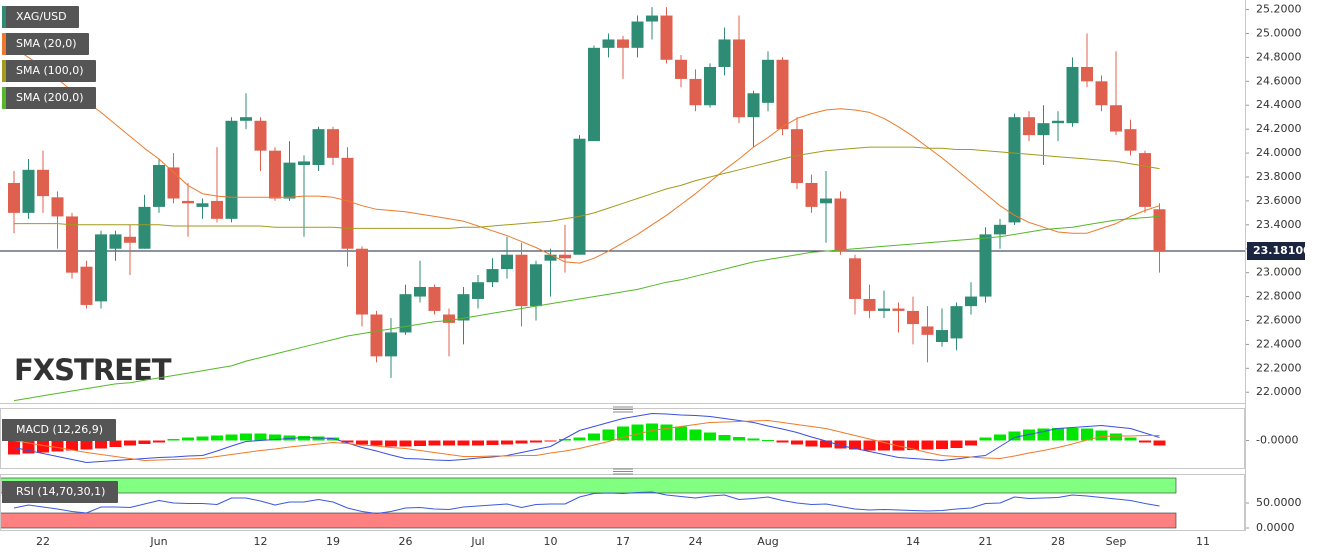  I want to click on x-tick-label: Aug, so click(767, 541).